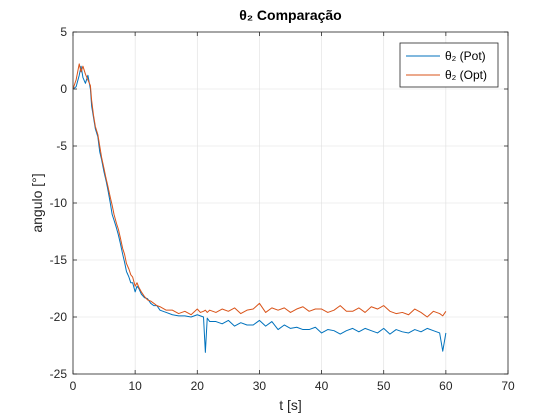 The width and height of the screenshot is (560, 420). Describe the element at coordinates (384, 386) in the screenshot. I see `x-tick-label: 50` at that location.